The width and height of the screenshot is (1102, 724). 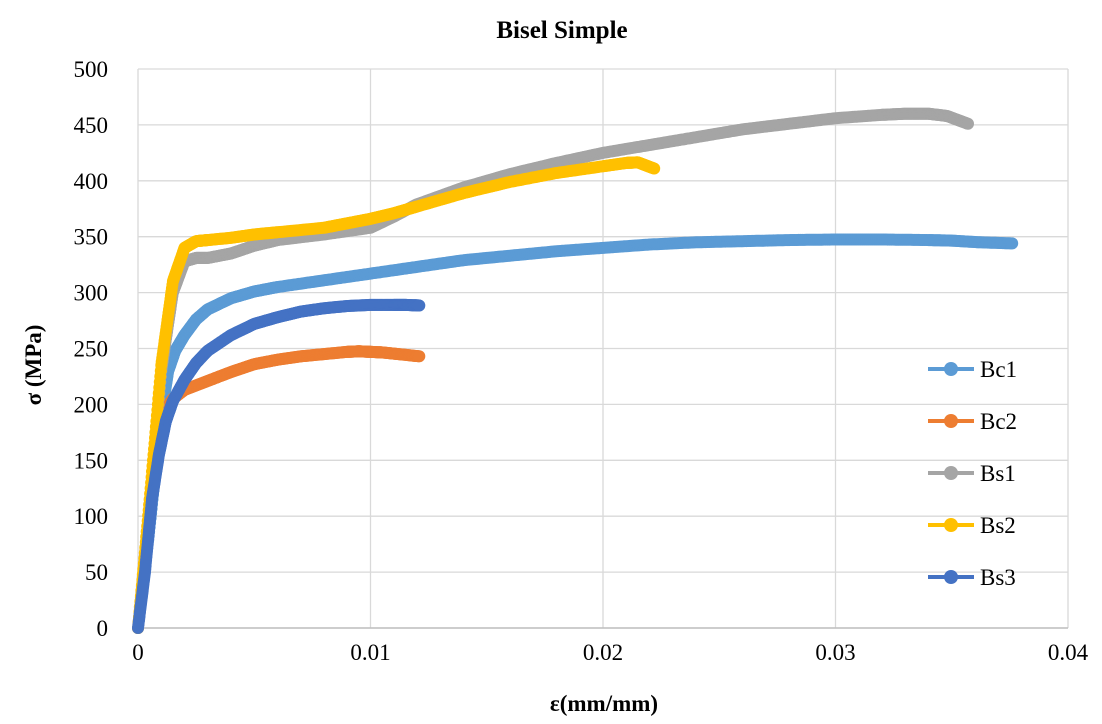 I want to click on series-bs3, so click(x=279, y=466).